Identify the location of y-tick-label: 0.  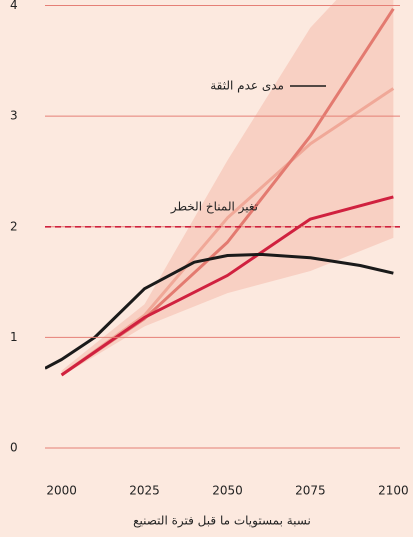
(14, 448).